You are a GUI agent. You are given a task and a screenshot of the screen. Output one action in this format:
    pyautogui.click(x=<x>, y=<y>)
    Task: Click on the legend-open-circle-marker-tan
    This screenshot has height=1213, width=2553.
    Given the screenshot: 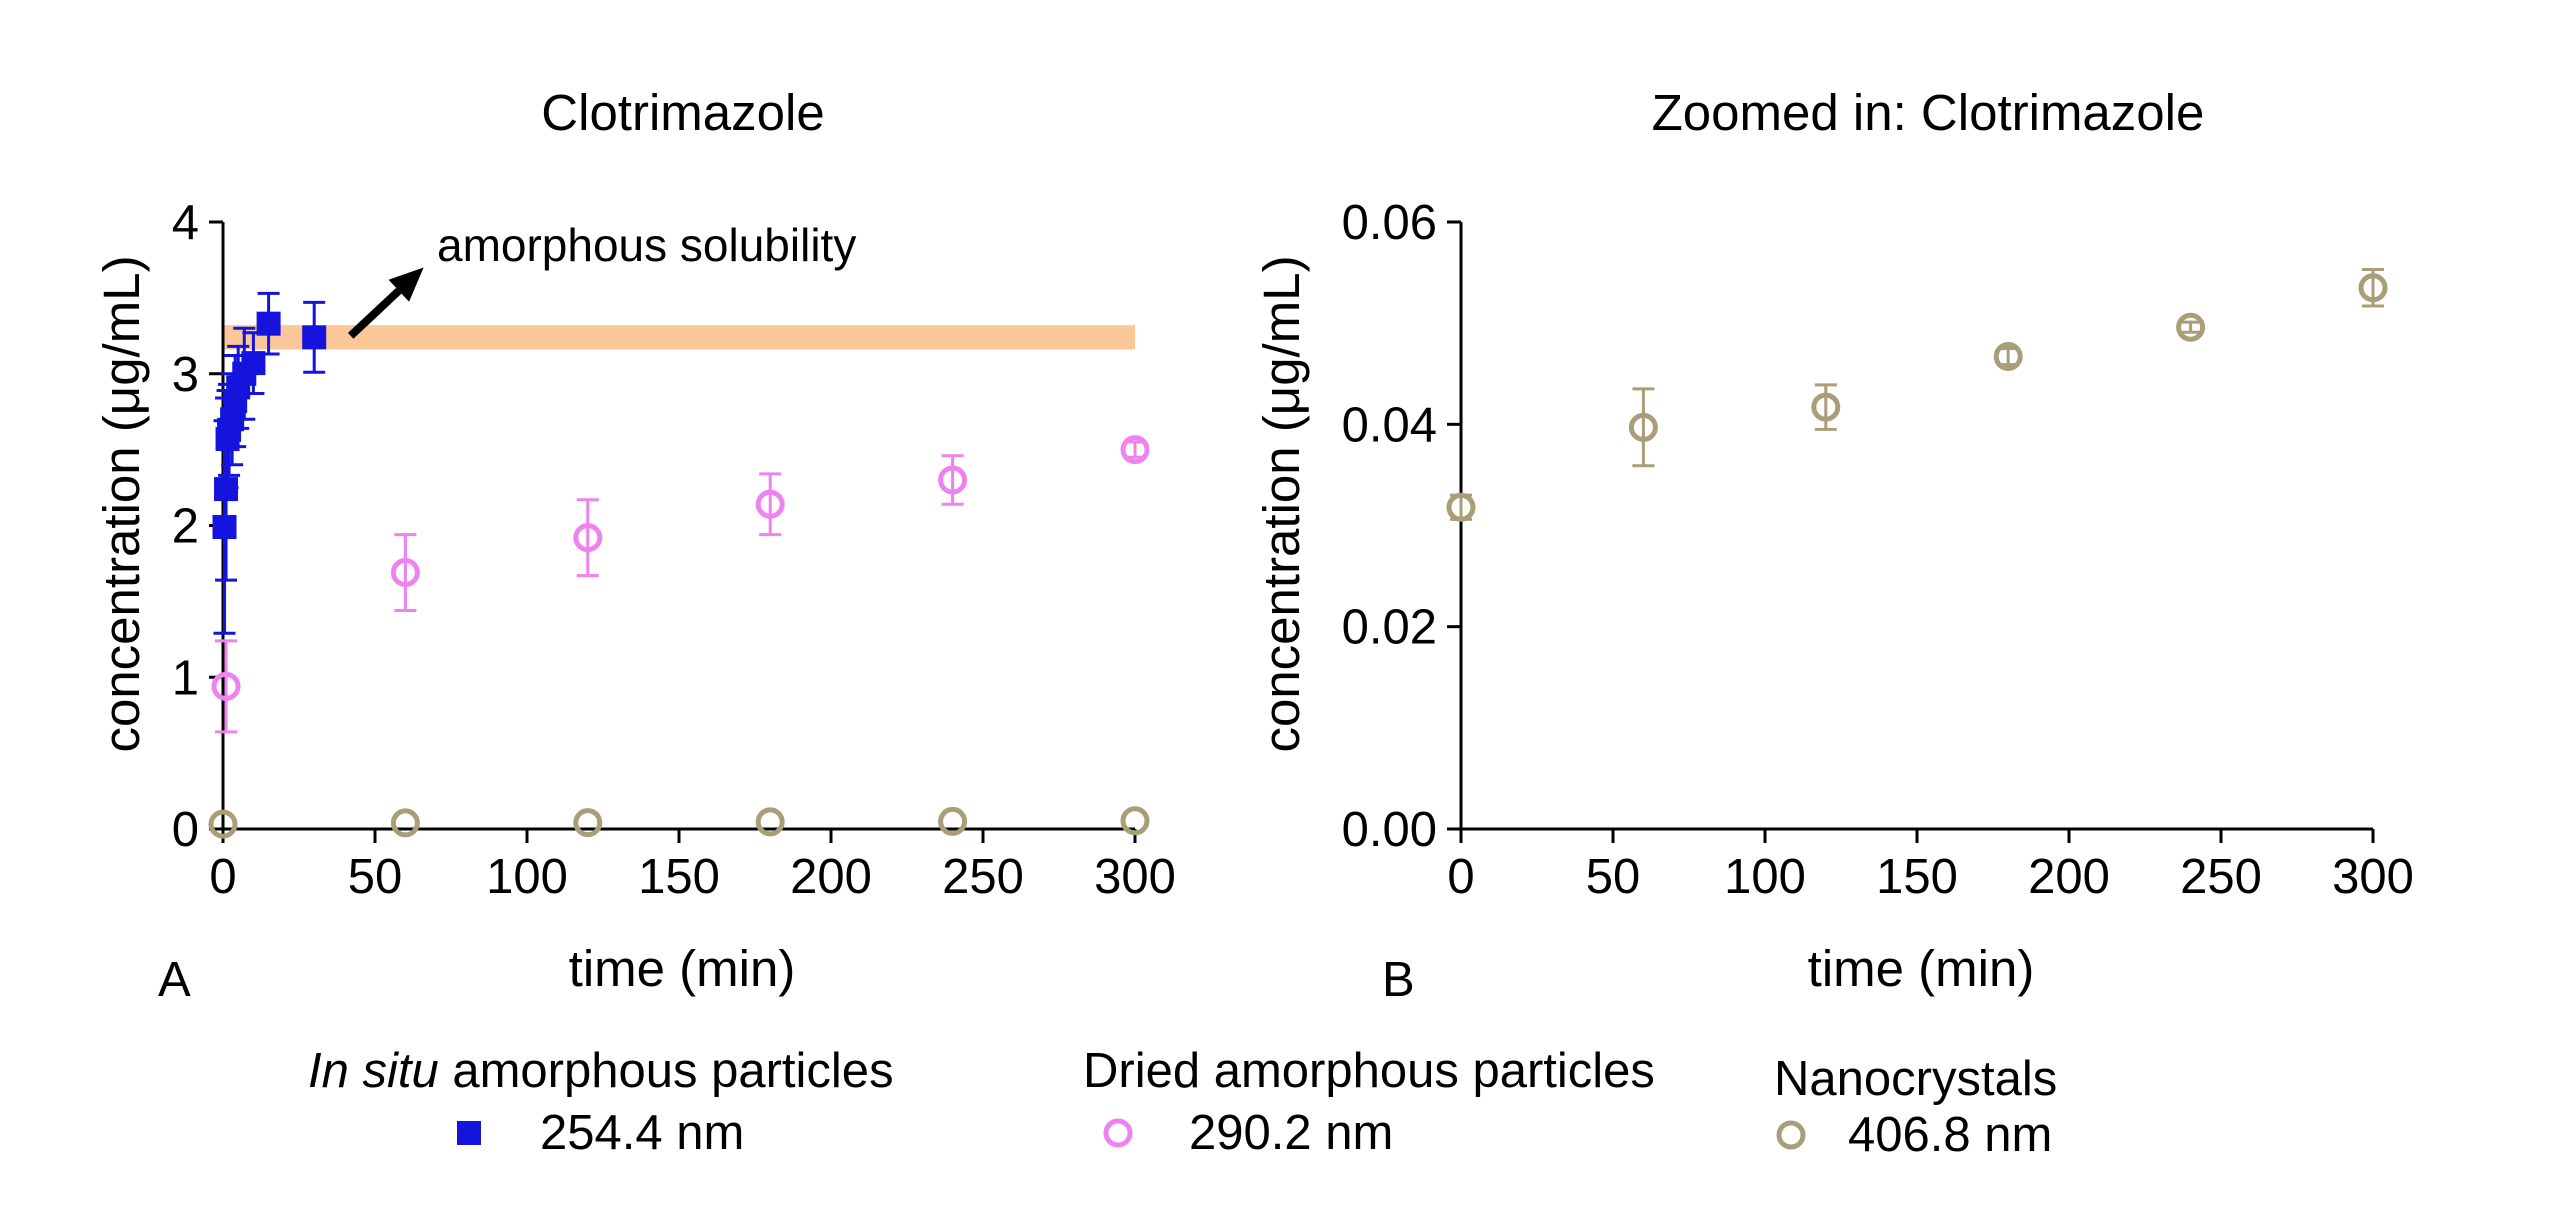 What is the action you would take?
    pyautogui.click(x=1791, y=1135)
    